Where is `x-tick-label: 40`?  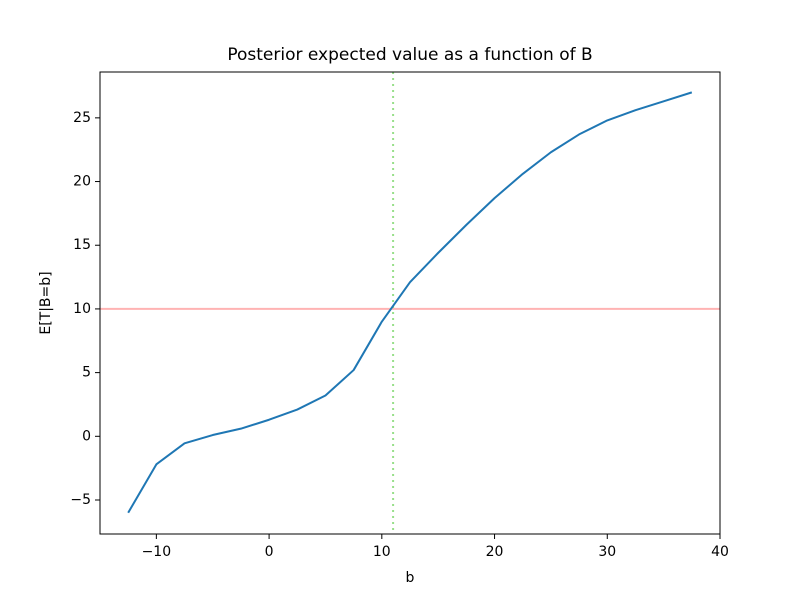 x-tick-label: 40 is located at coordinates (720, 552).